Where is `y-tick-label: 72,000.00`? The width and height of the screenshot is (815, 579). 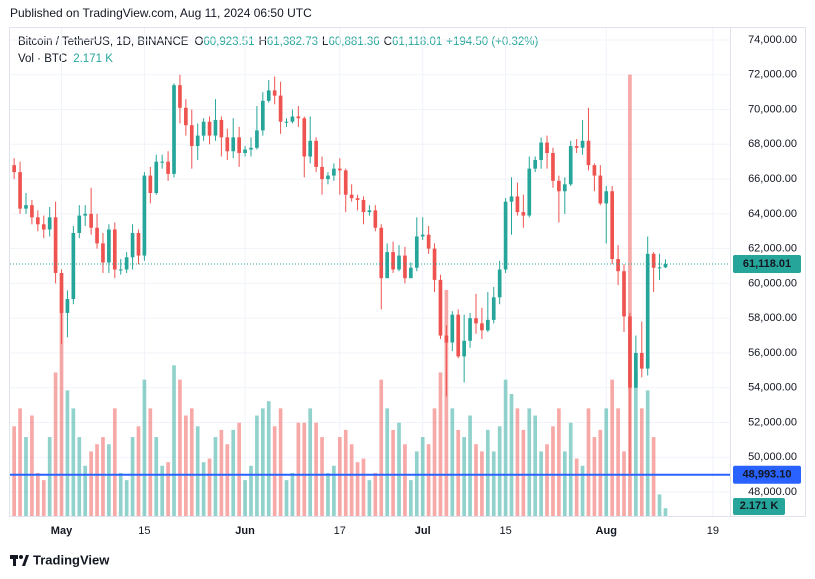
y-tick-label: 72,000.00 is located at coordinates (772, 75).